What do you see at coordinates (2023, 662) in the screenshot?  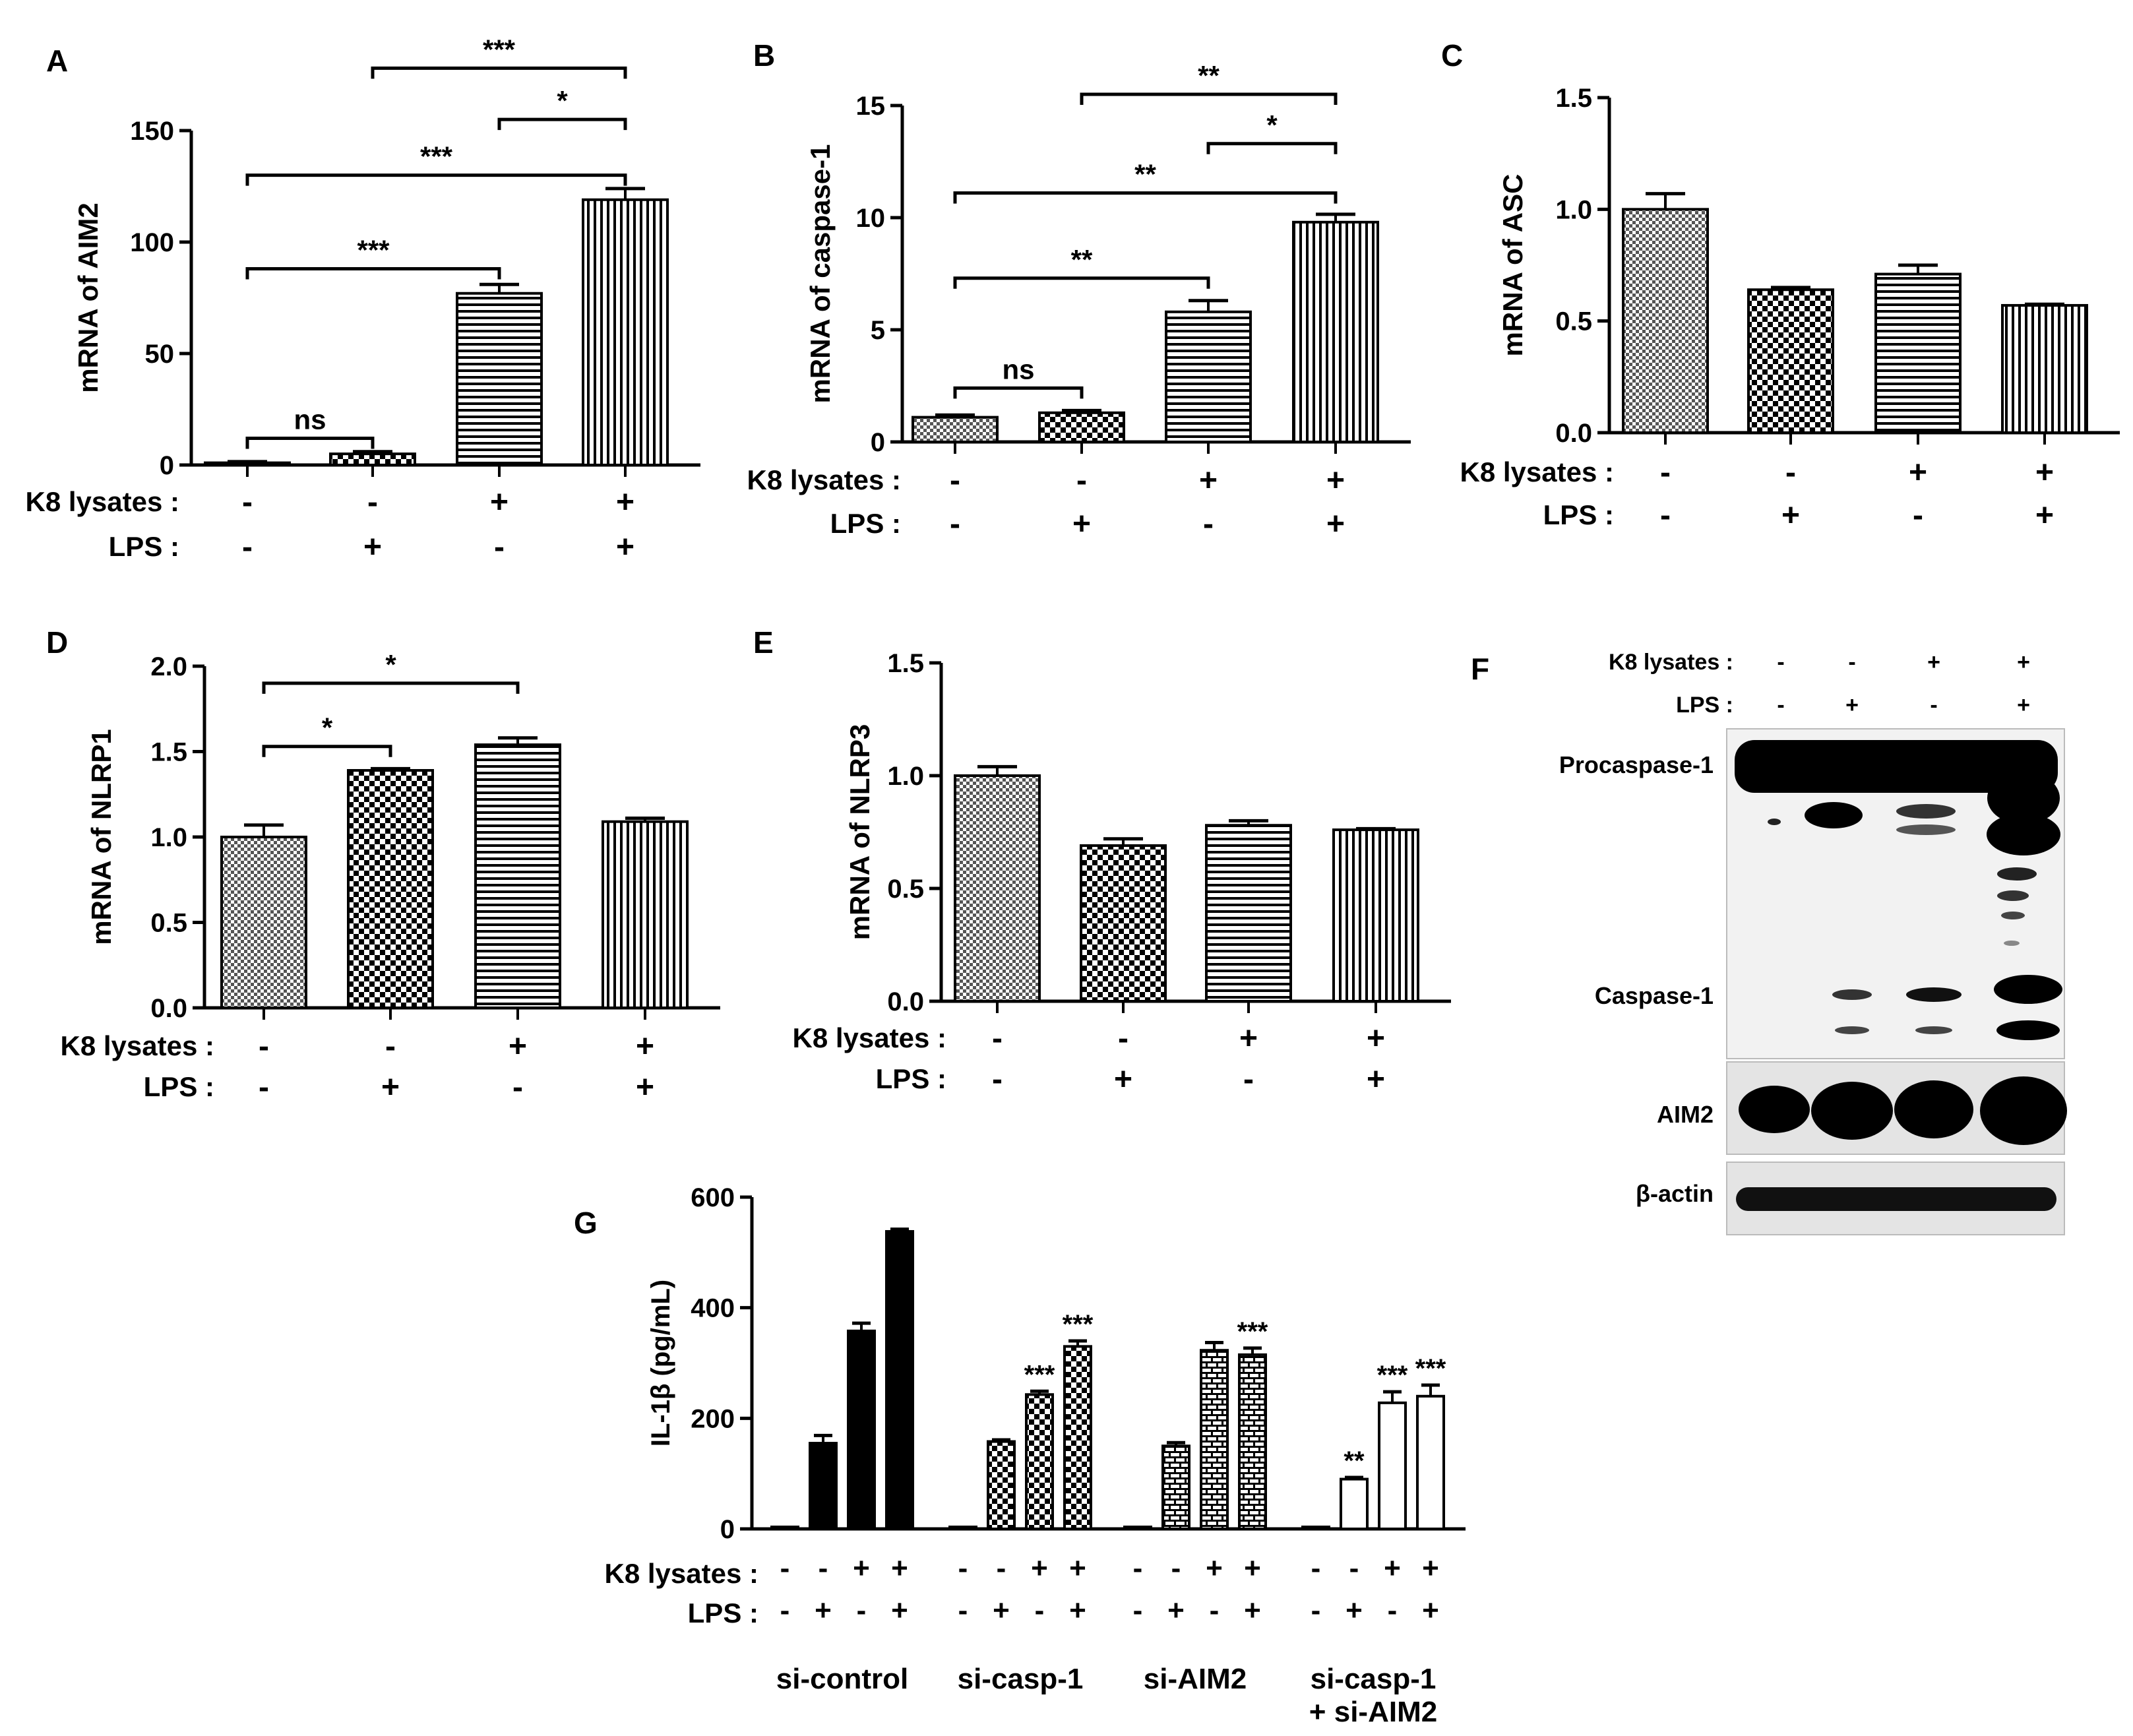 I see `blot-sign: +` at bounding box center [2023, 662].